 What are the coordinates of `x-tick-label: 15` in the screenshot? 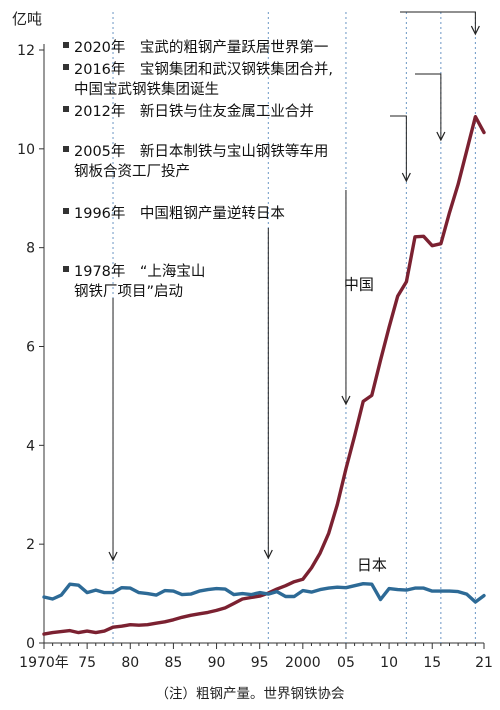 It's located at (432, 663).